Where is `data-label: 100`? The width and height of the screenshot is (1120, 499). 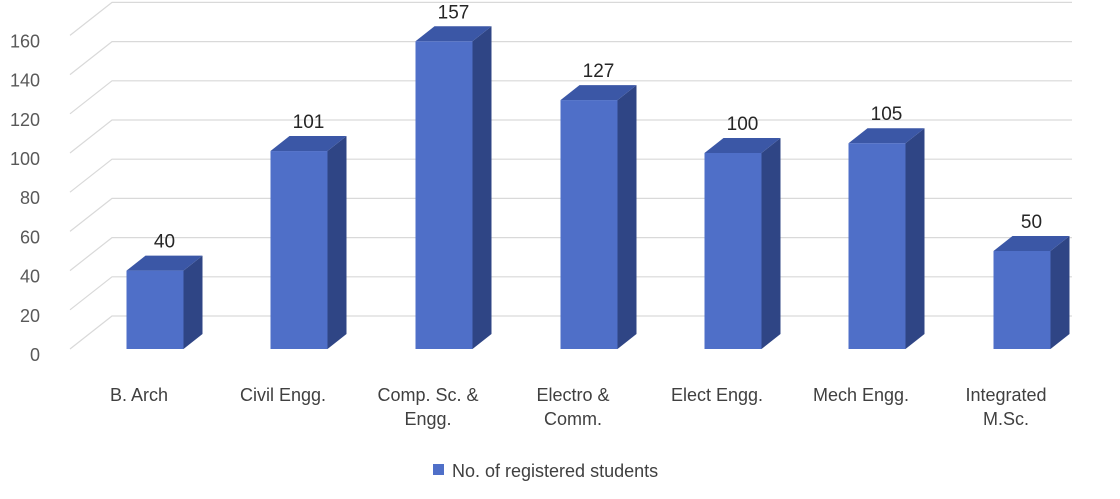 data-label: 100 is located at coordinates (743, 124).